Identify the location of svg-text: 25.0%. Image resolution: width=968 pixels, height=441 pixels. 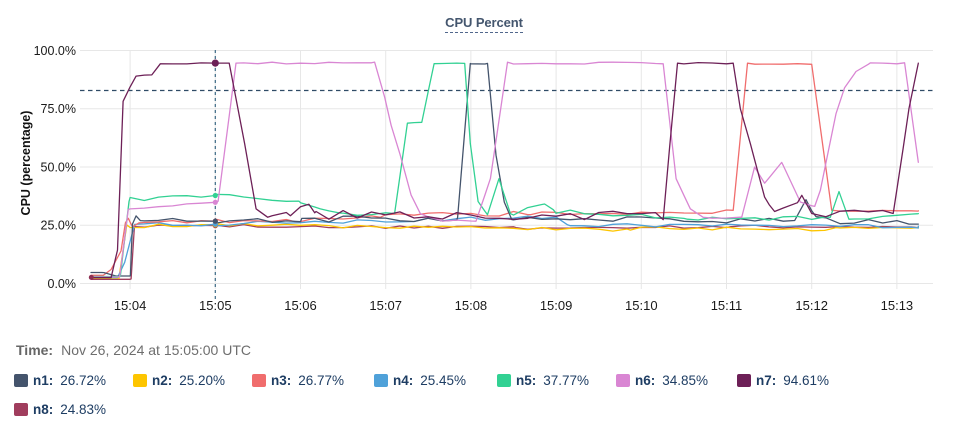
(58, 226).